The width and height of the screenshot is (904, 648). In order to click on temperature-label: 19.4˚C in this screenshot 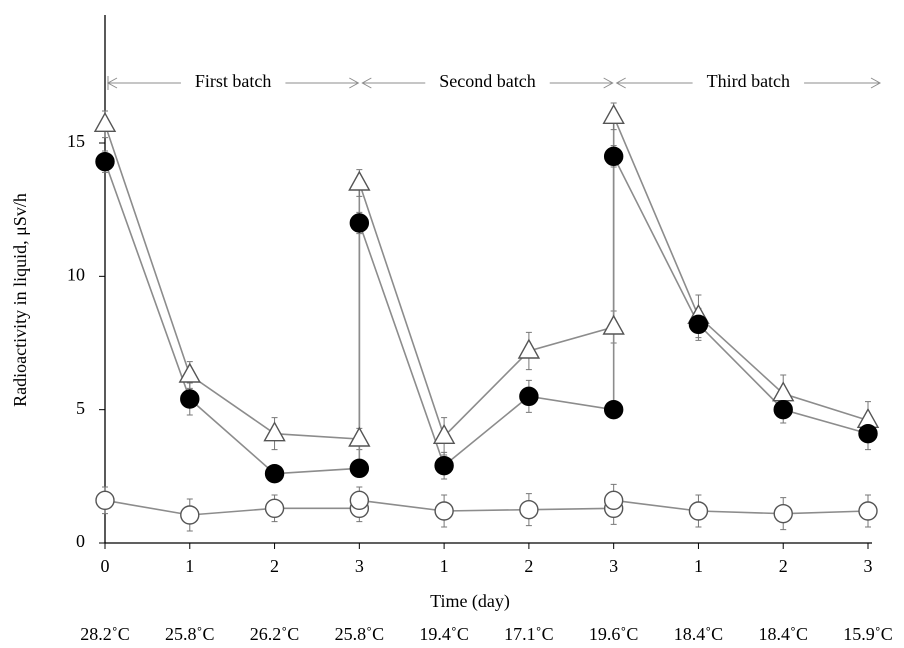, I will do `click(444, 634)`.